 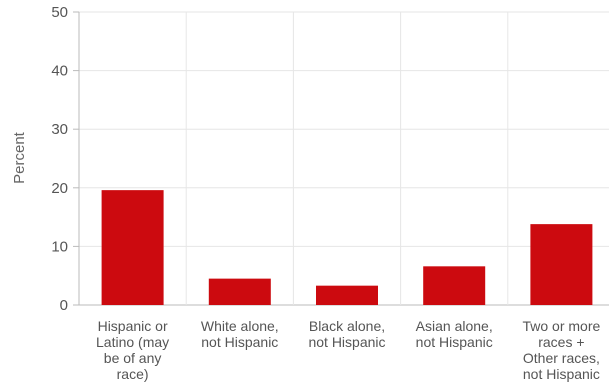 What do you see at coordinates (59, 71) in the screenshot?
I see `y-tick-label: 40` at bounding box center [59, 71].